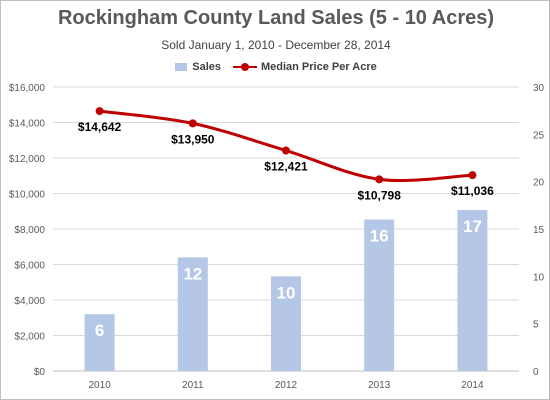 This screenshot has width=550, height=400. I want to click on right-axis-tick-label: 25, so click(539, 135).